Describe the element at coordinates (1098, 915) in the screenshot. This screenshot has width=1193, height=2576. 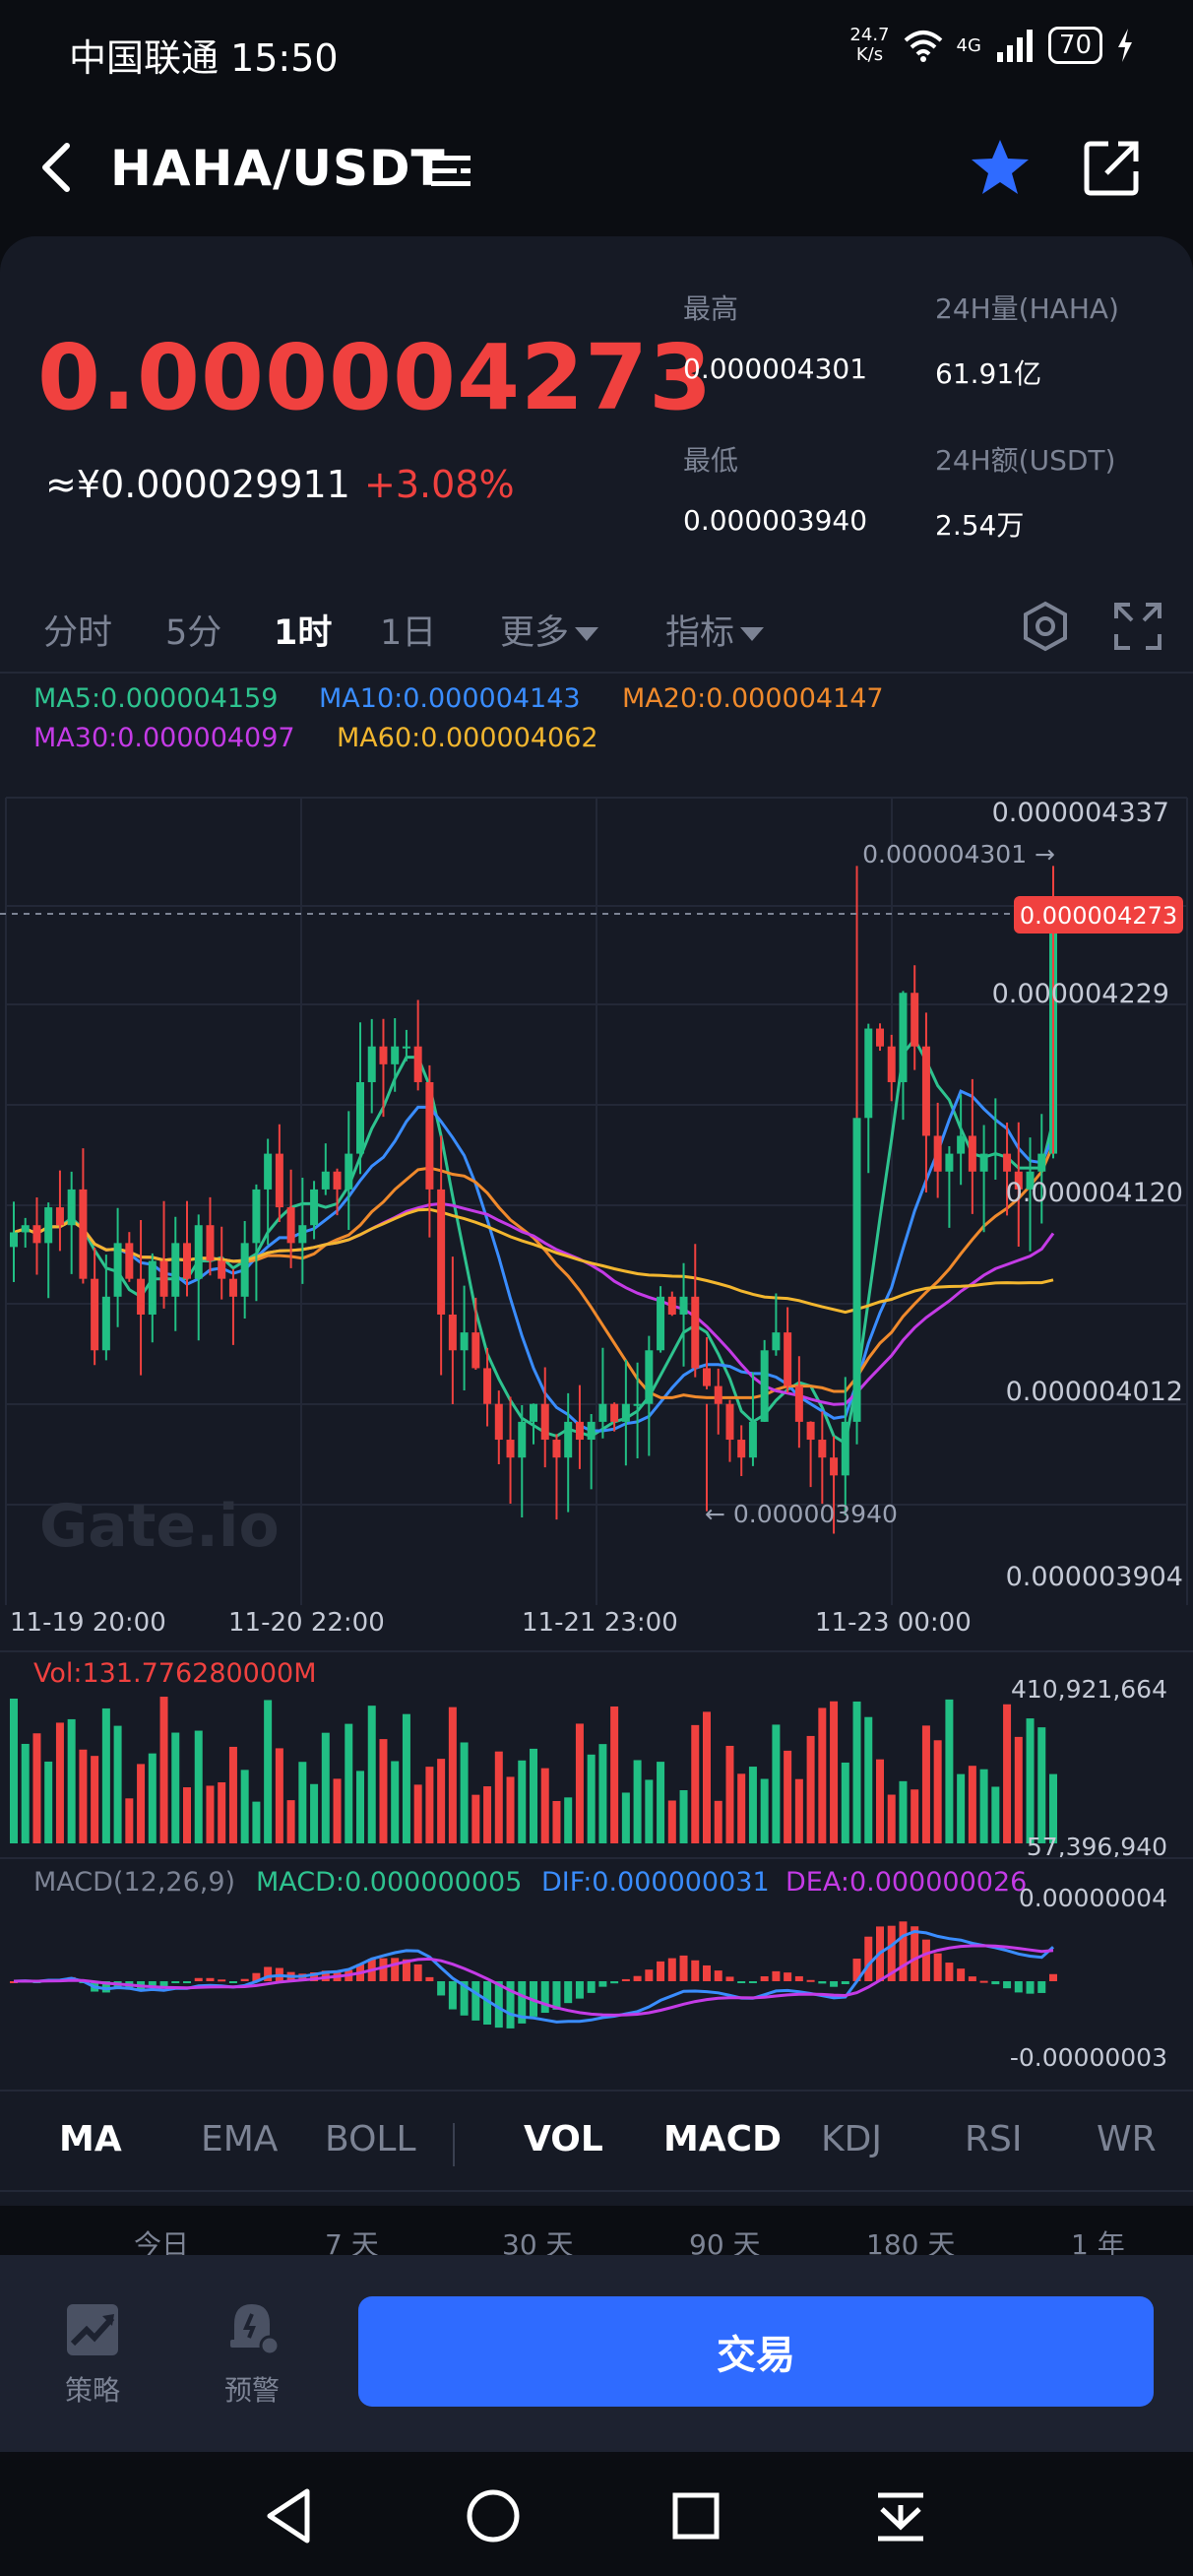
I see `current-price-tag` at that location.